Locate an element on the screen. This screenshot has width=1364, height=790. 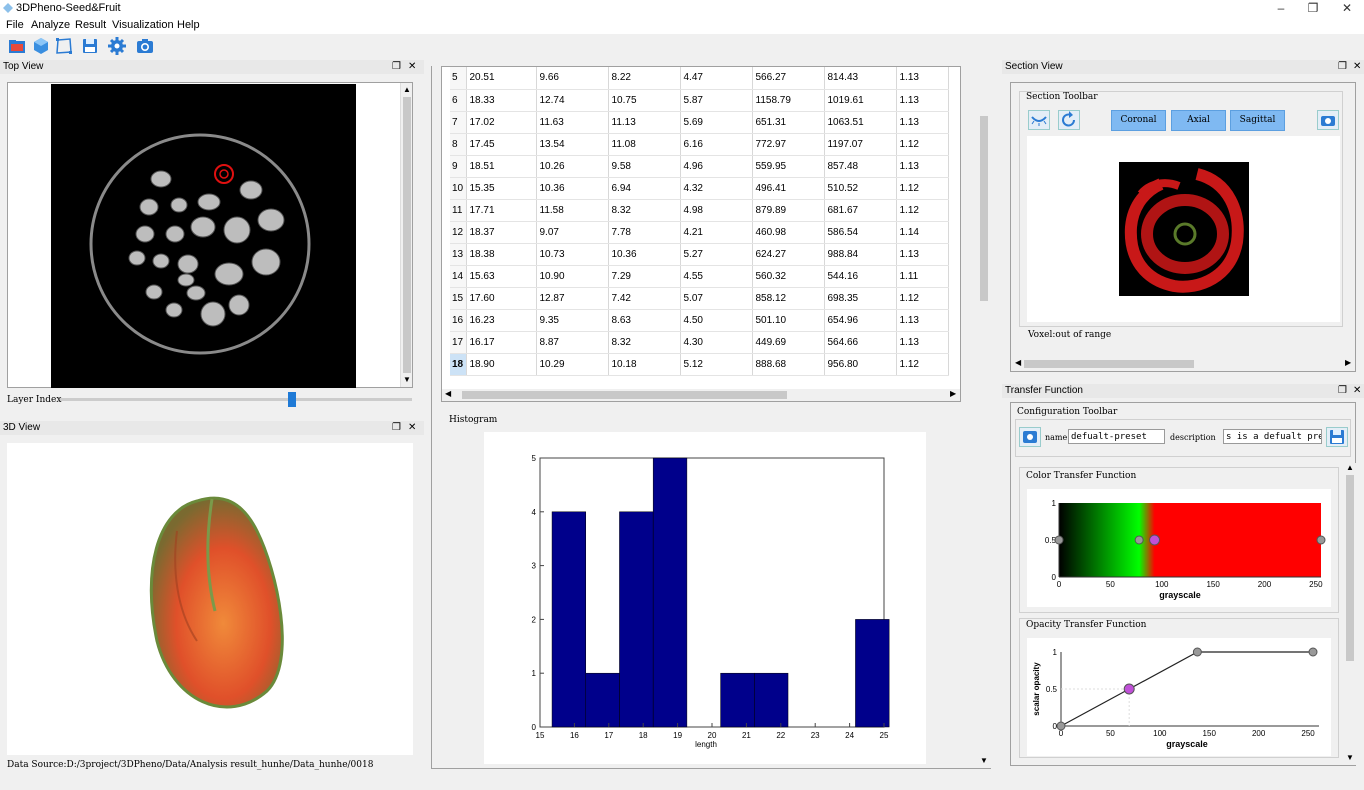
table-cell: 10.75 is located at coordinates (644, 100).